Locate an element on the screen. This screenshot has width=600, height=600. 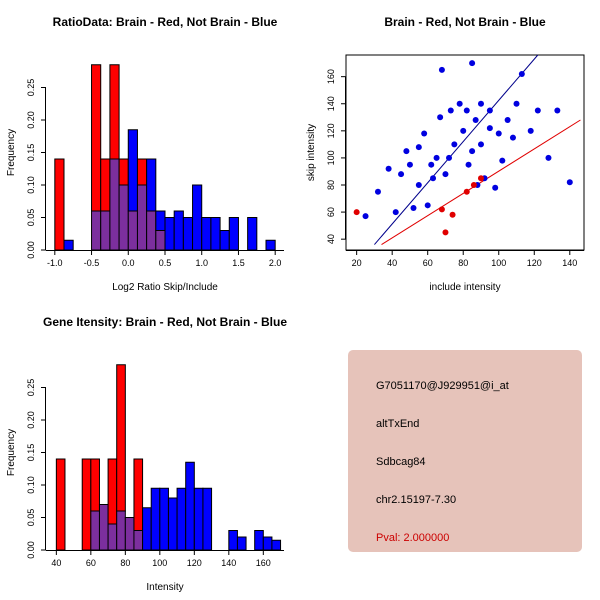
plot-box is located at coordinates (465, 152).